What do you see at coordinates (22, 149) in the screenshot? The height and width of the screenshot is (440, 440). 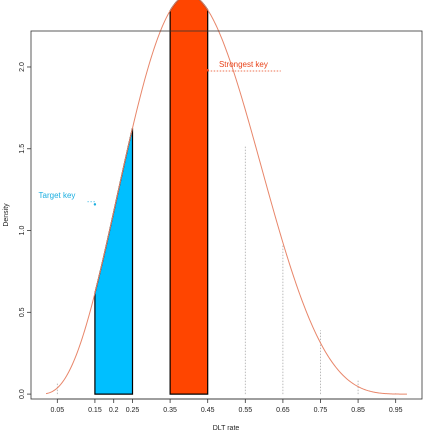 I see `y-tick-label: 1.5` at bounding box center [22, 149].